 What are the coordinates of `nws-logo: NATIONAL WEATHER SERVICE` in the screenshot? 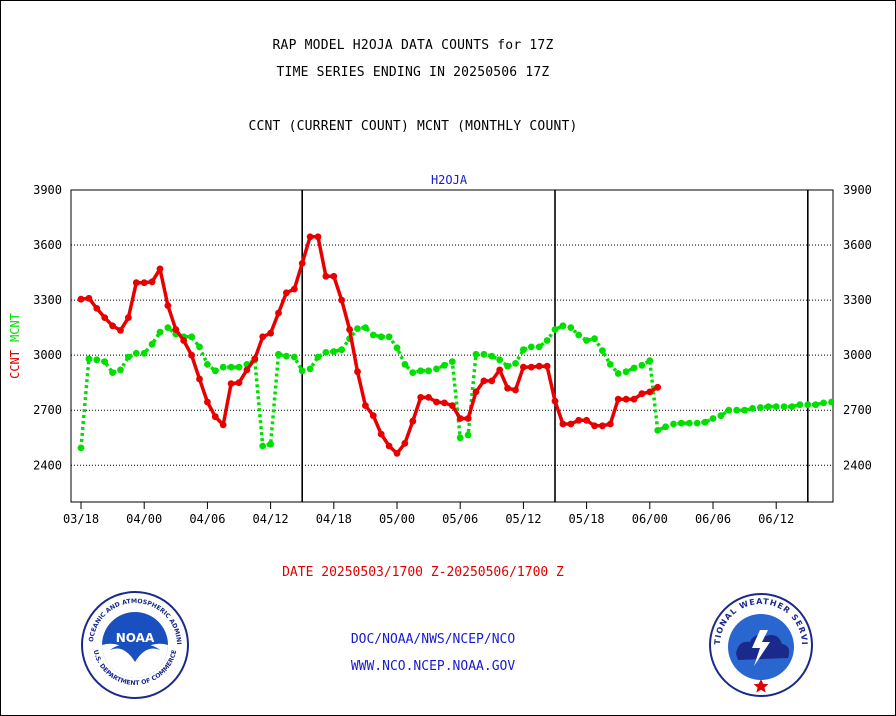 It's located at (760, 644).